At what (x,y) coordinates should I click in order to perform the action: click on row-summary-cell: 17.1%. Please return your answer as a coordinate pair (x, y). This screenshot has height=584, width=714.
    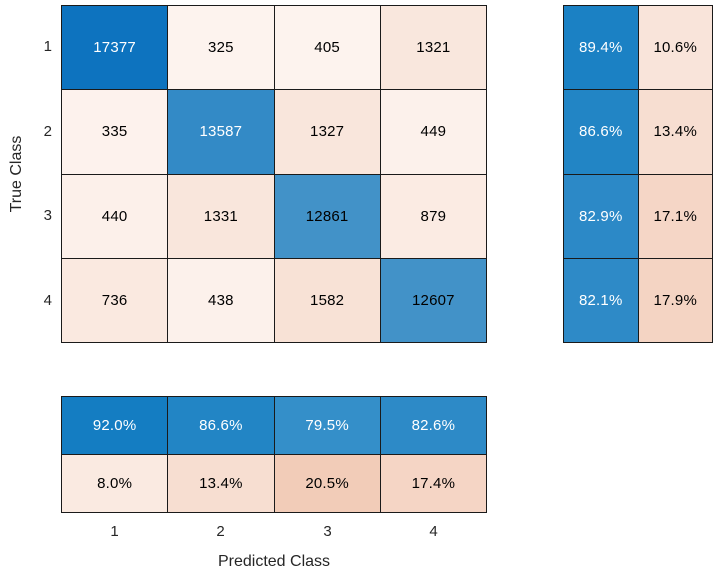
    Looking at the image, I should click on (675, 216).